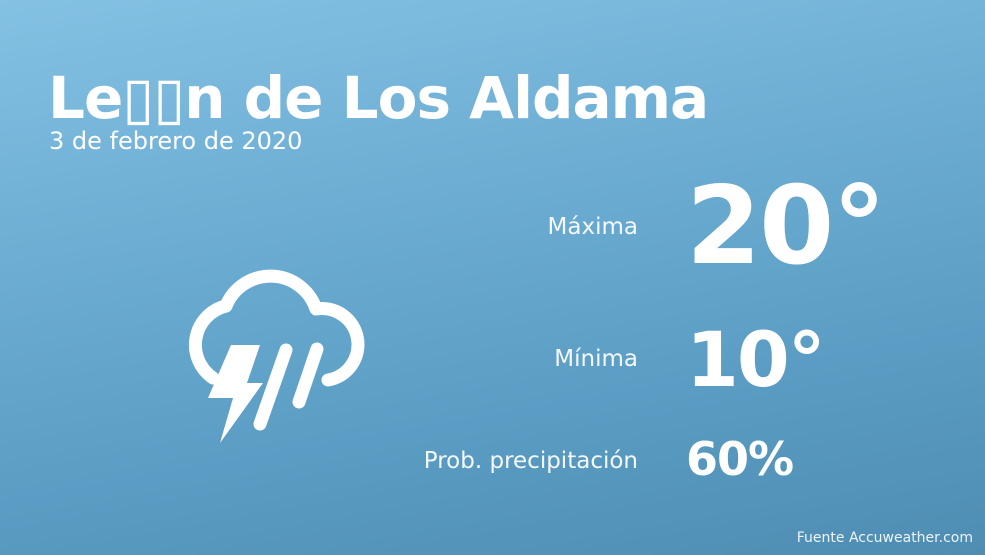 The width and height of the screenshot is (985, 555). Describe the element at coordinates (592, 227) in the screenshot. I see `max-label: Máxima` at that location.